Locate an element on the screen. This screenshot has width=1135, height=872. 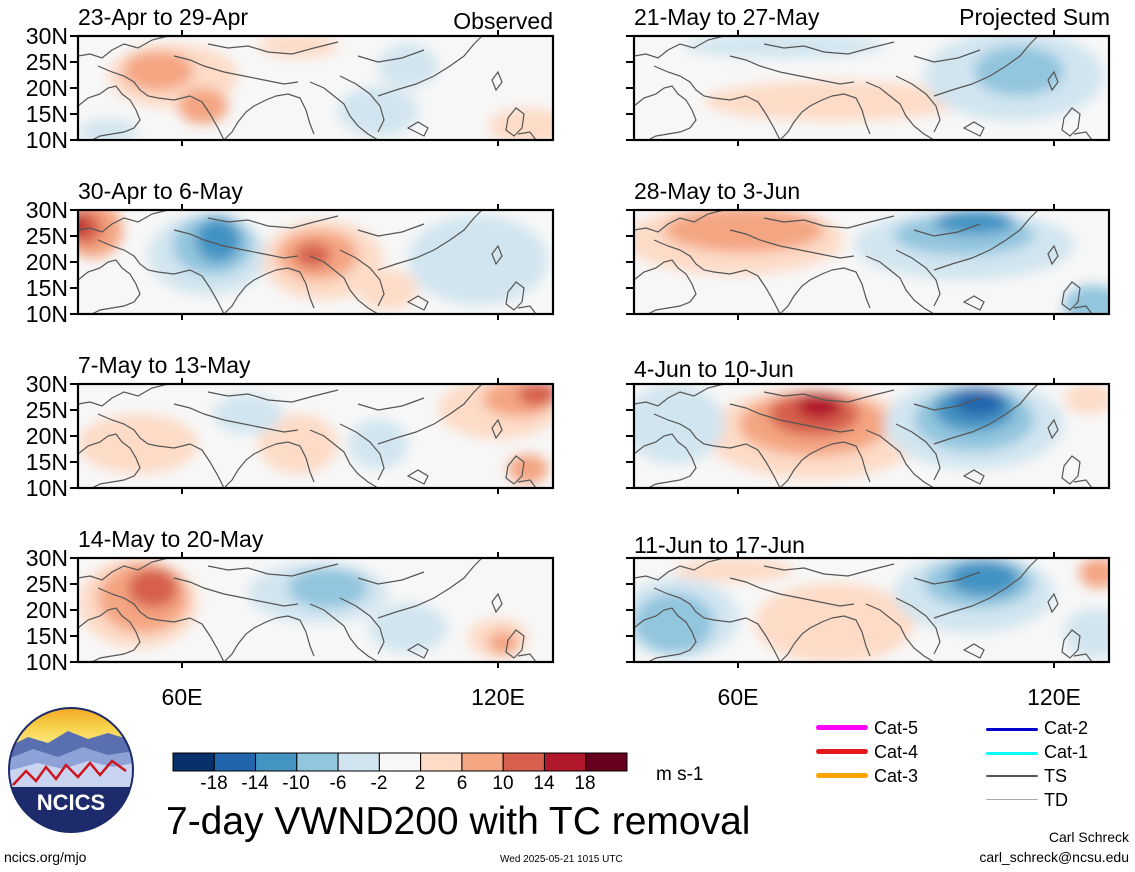
footer-author: Carl Schreck is located at coordinates (1088, 837).